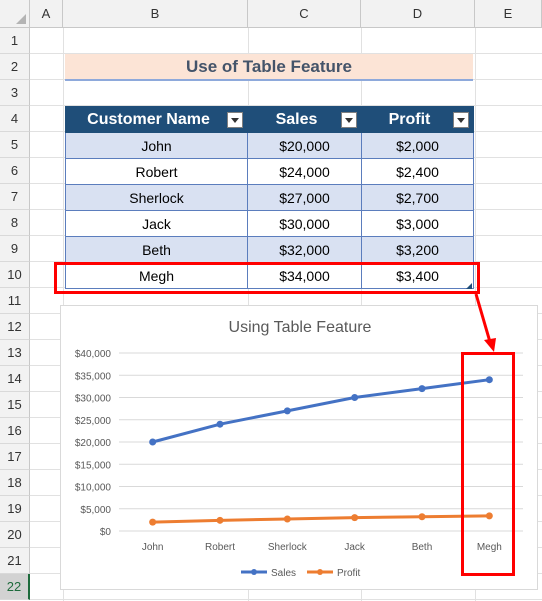 The image size is (542, 601). What do you see at coordinates (93, 399) in the screenshot?
I see `y-tick-label: $30,000` at bounding box center [93, 399].